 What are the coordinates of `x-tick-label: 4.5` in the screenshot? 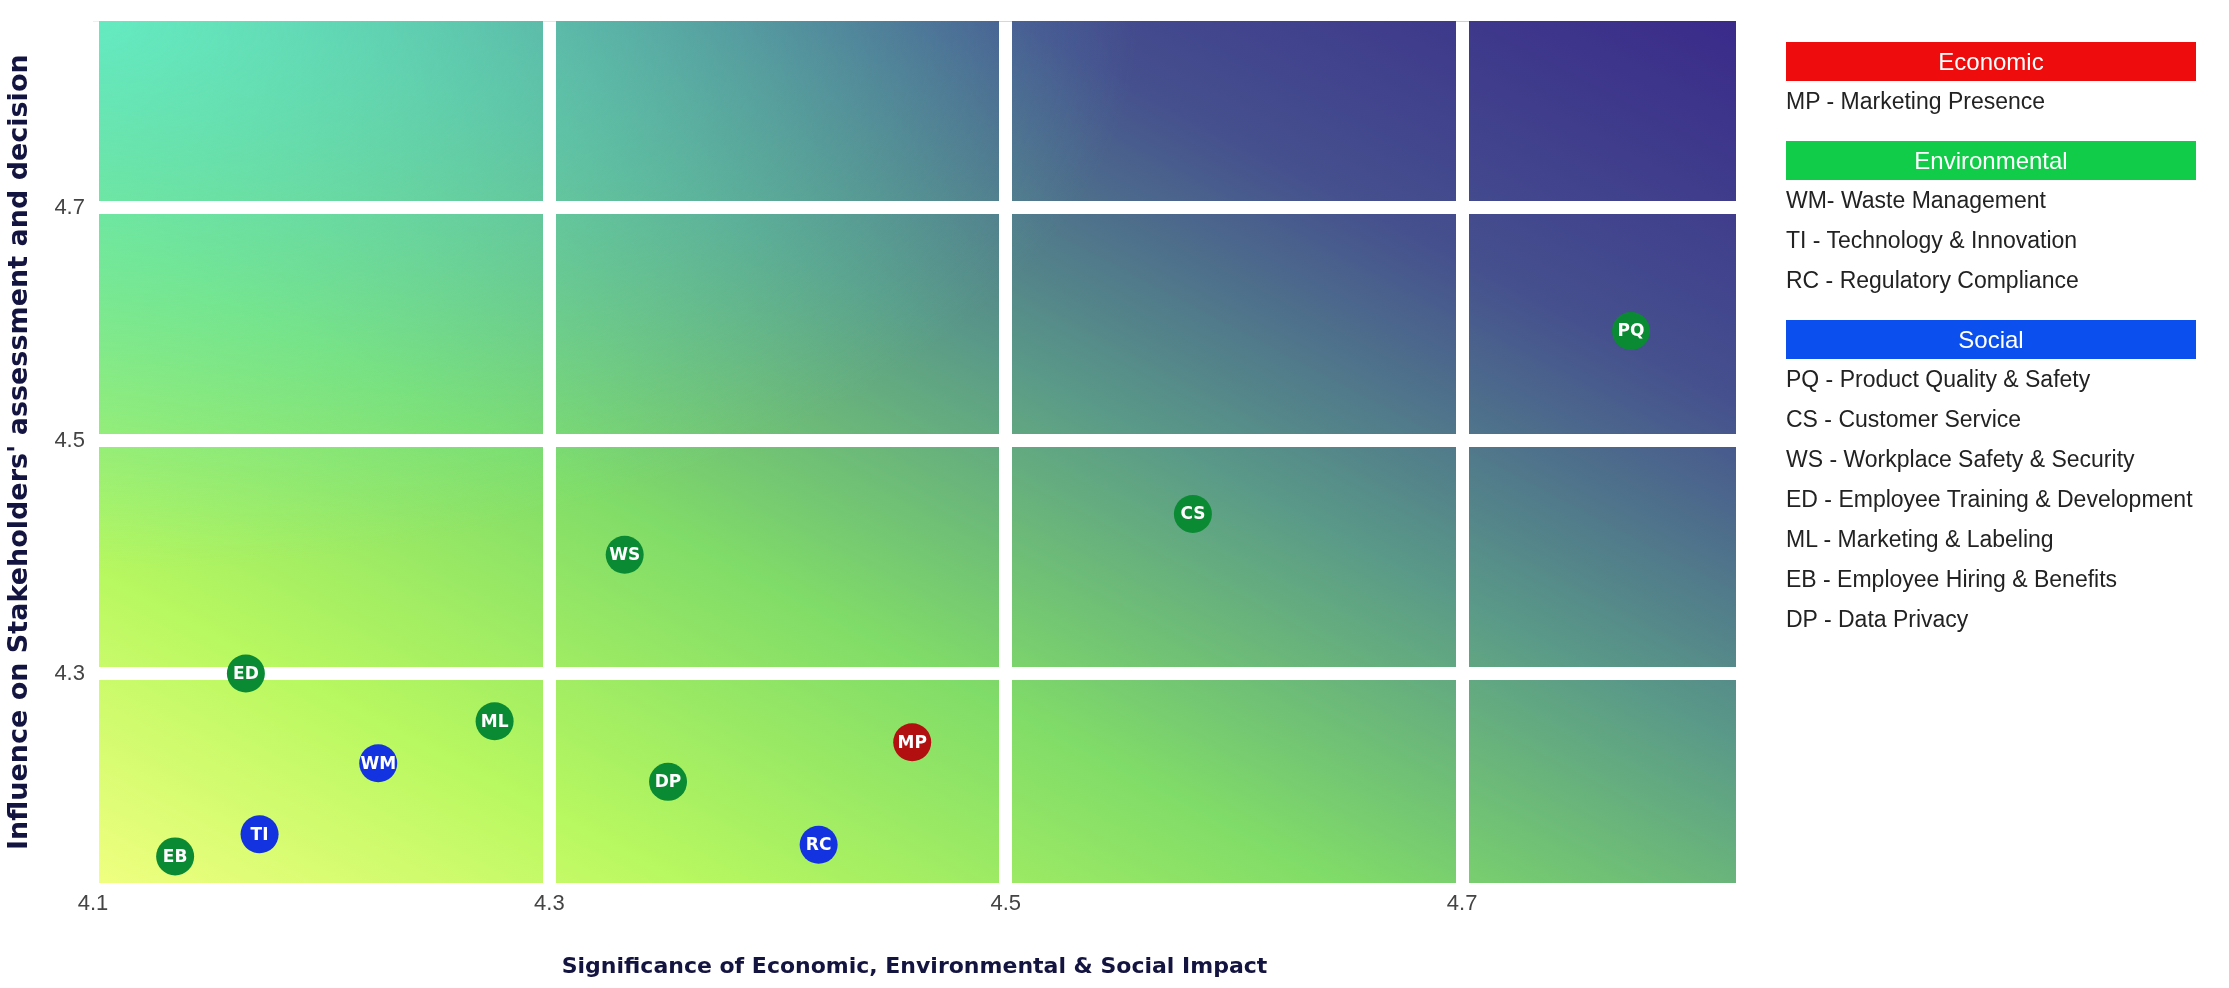 It's located at (1006, 903).